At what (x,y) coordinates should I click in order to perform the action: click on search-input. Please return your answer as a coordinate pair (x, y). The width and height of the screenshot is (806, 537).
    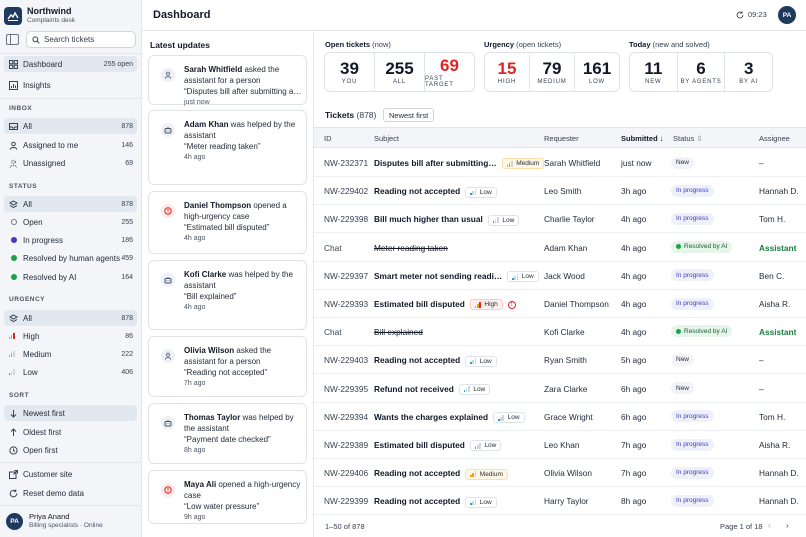
    Looking at the image, I should click on (89, 39).